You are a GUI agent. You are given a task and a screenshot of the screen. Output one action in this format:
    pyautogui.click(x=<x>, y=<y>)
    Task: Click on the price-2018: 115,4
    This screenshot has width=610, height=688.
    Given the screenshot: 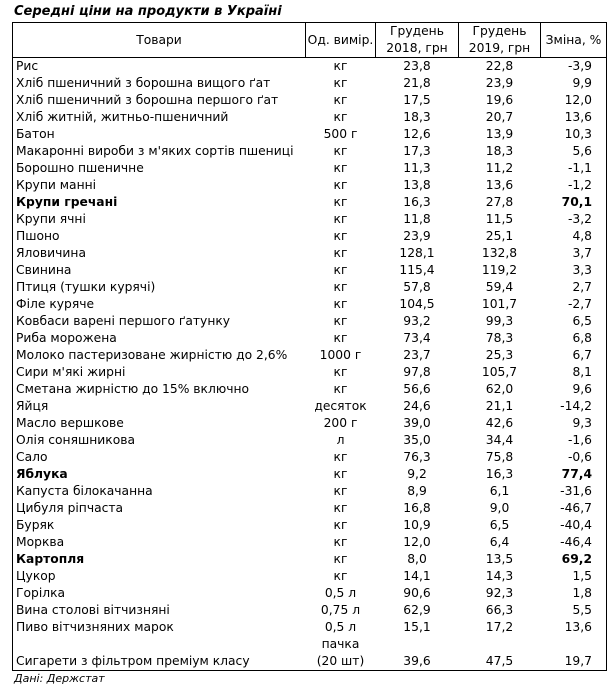 What is the action you would take?
    pyautogui.click(x=417, y=270)
    